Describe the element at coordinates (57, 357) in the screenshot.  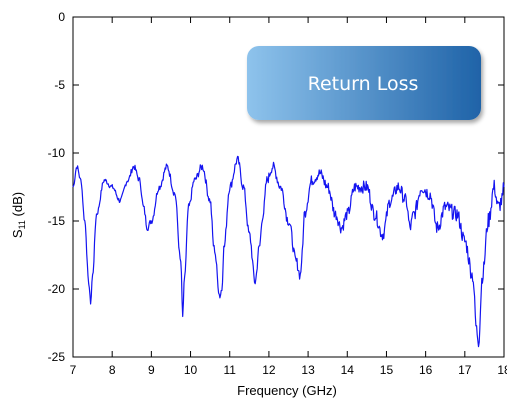
I see `y-tick-label: -25` at that location.